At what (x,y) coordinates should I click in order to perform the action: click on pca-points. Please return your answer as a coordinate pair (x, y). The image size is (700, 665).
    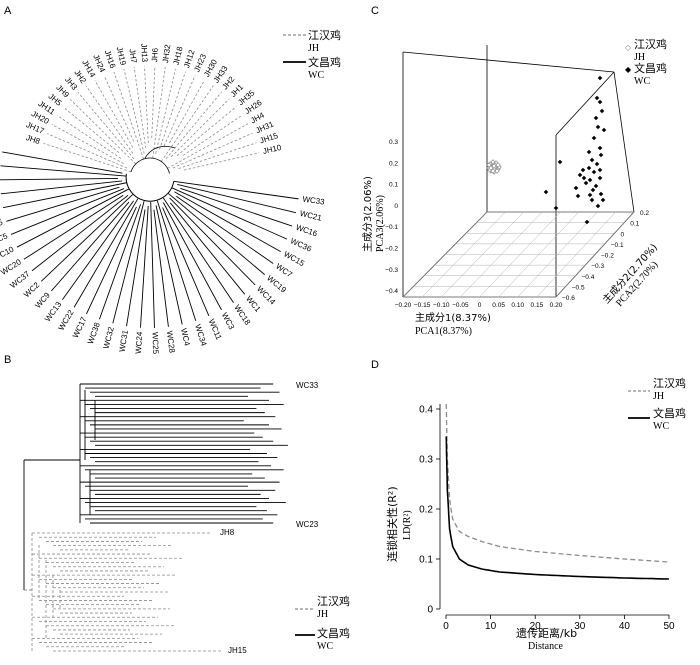
    Looking at the image, I should click on (546, 150).